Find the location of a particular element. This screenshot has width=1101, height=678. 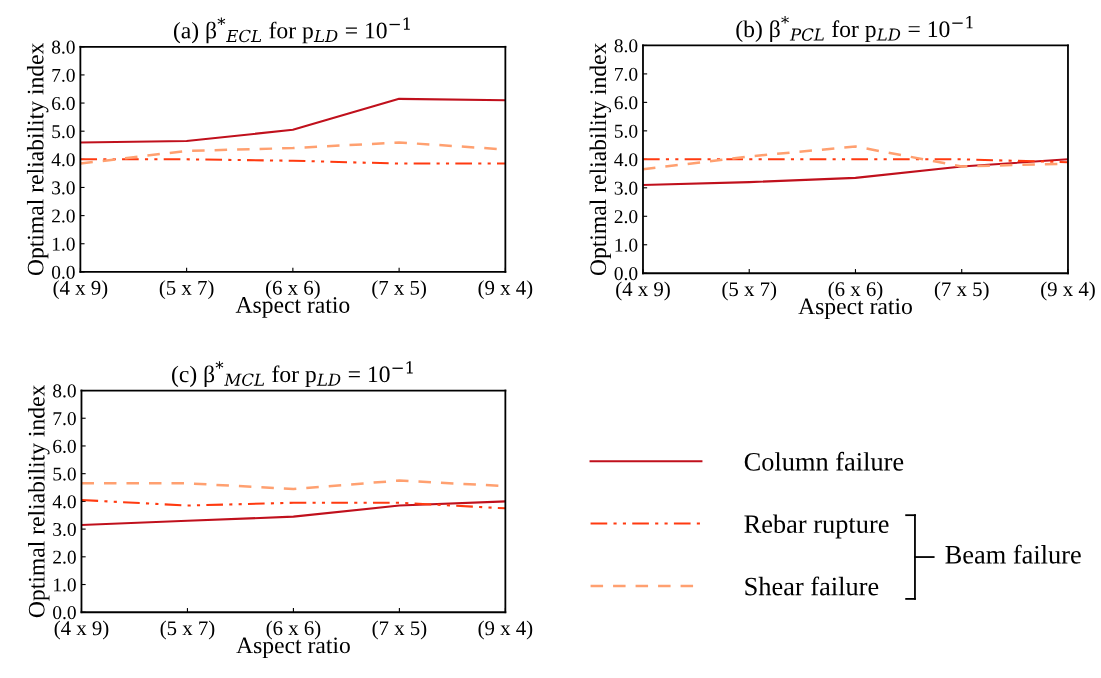

text: Beam failure is located at coordinates (1013, 554).